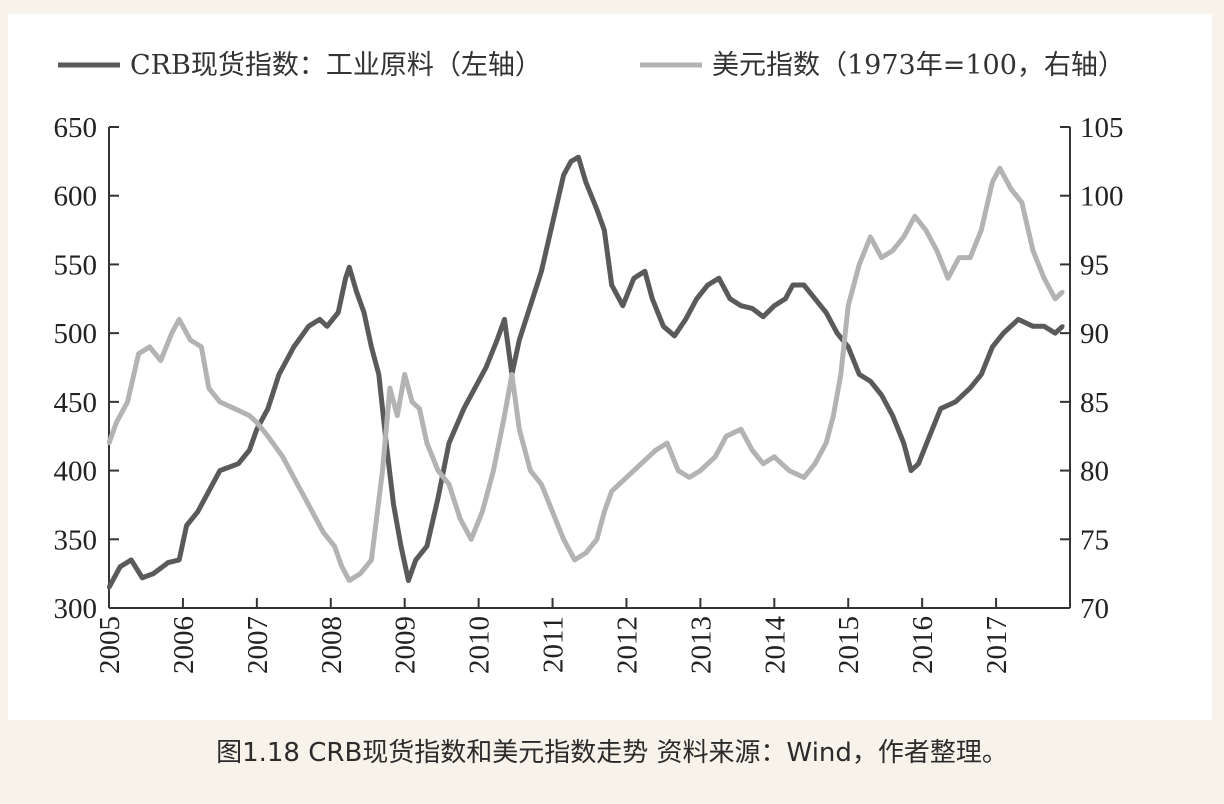 Image resolution: width=1224 pixels, height=804 pixels. I want to click on x-tick-label: 2016, so click(923, 645).